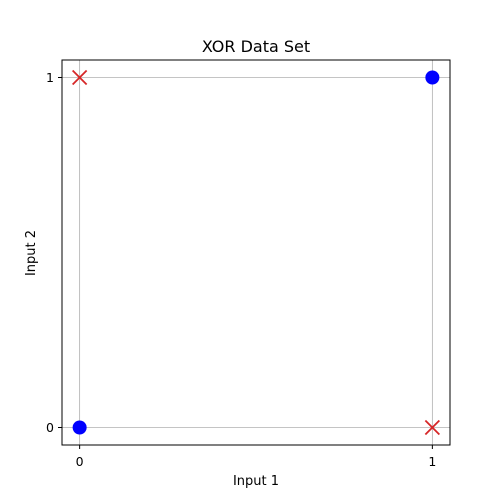 This screenshot has height=500, width=500. Describe the element at coordinates (50, 427) in the screenshot. I see `y-tick-label-0: 0` at that location.